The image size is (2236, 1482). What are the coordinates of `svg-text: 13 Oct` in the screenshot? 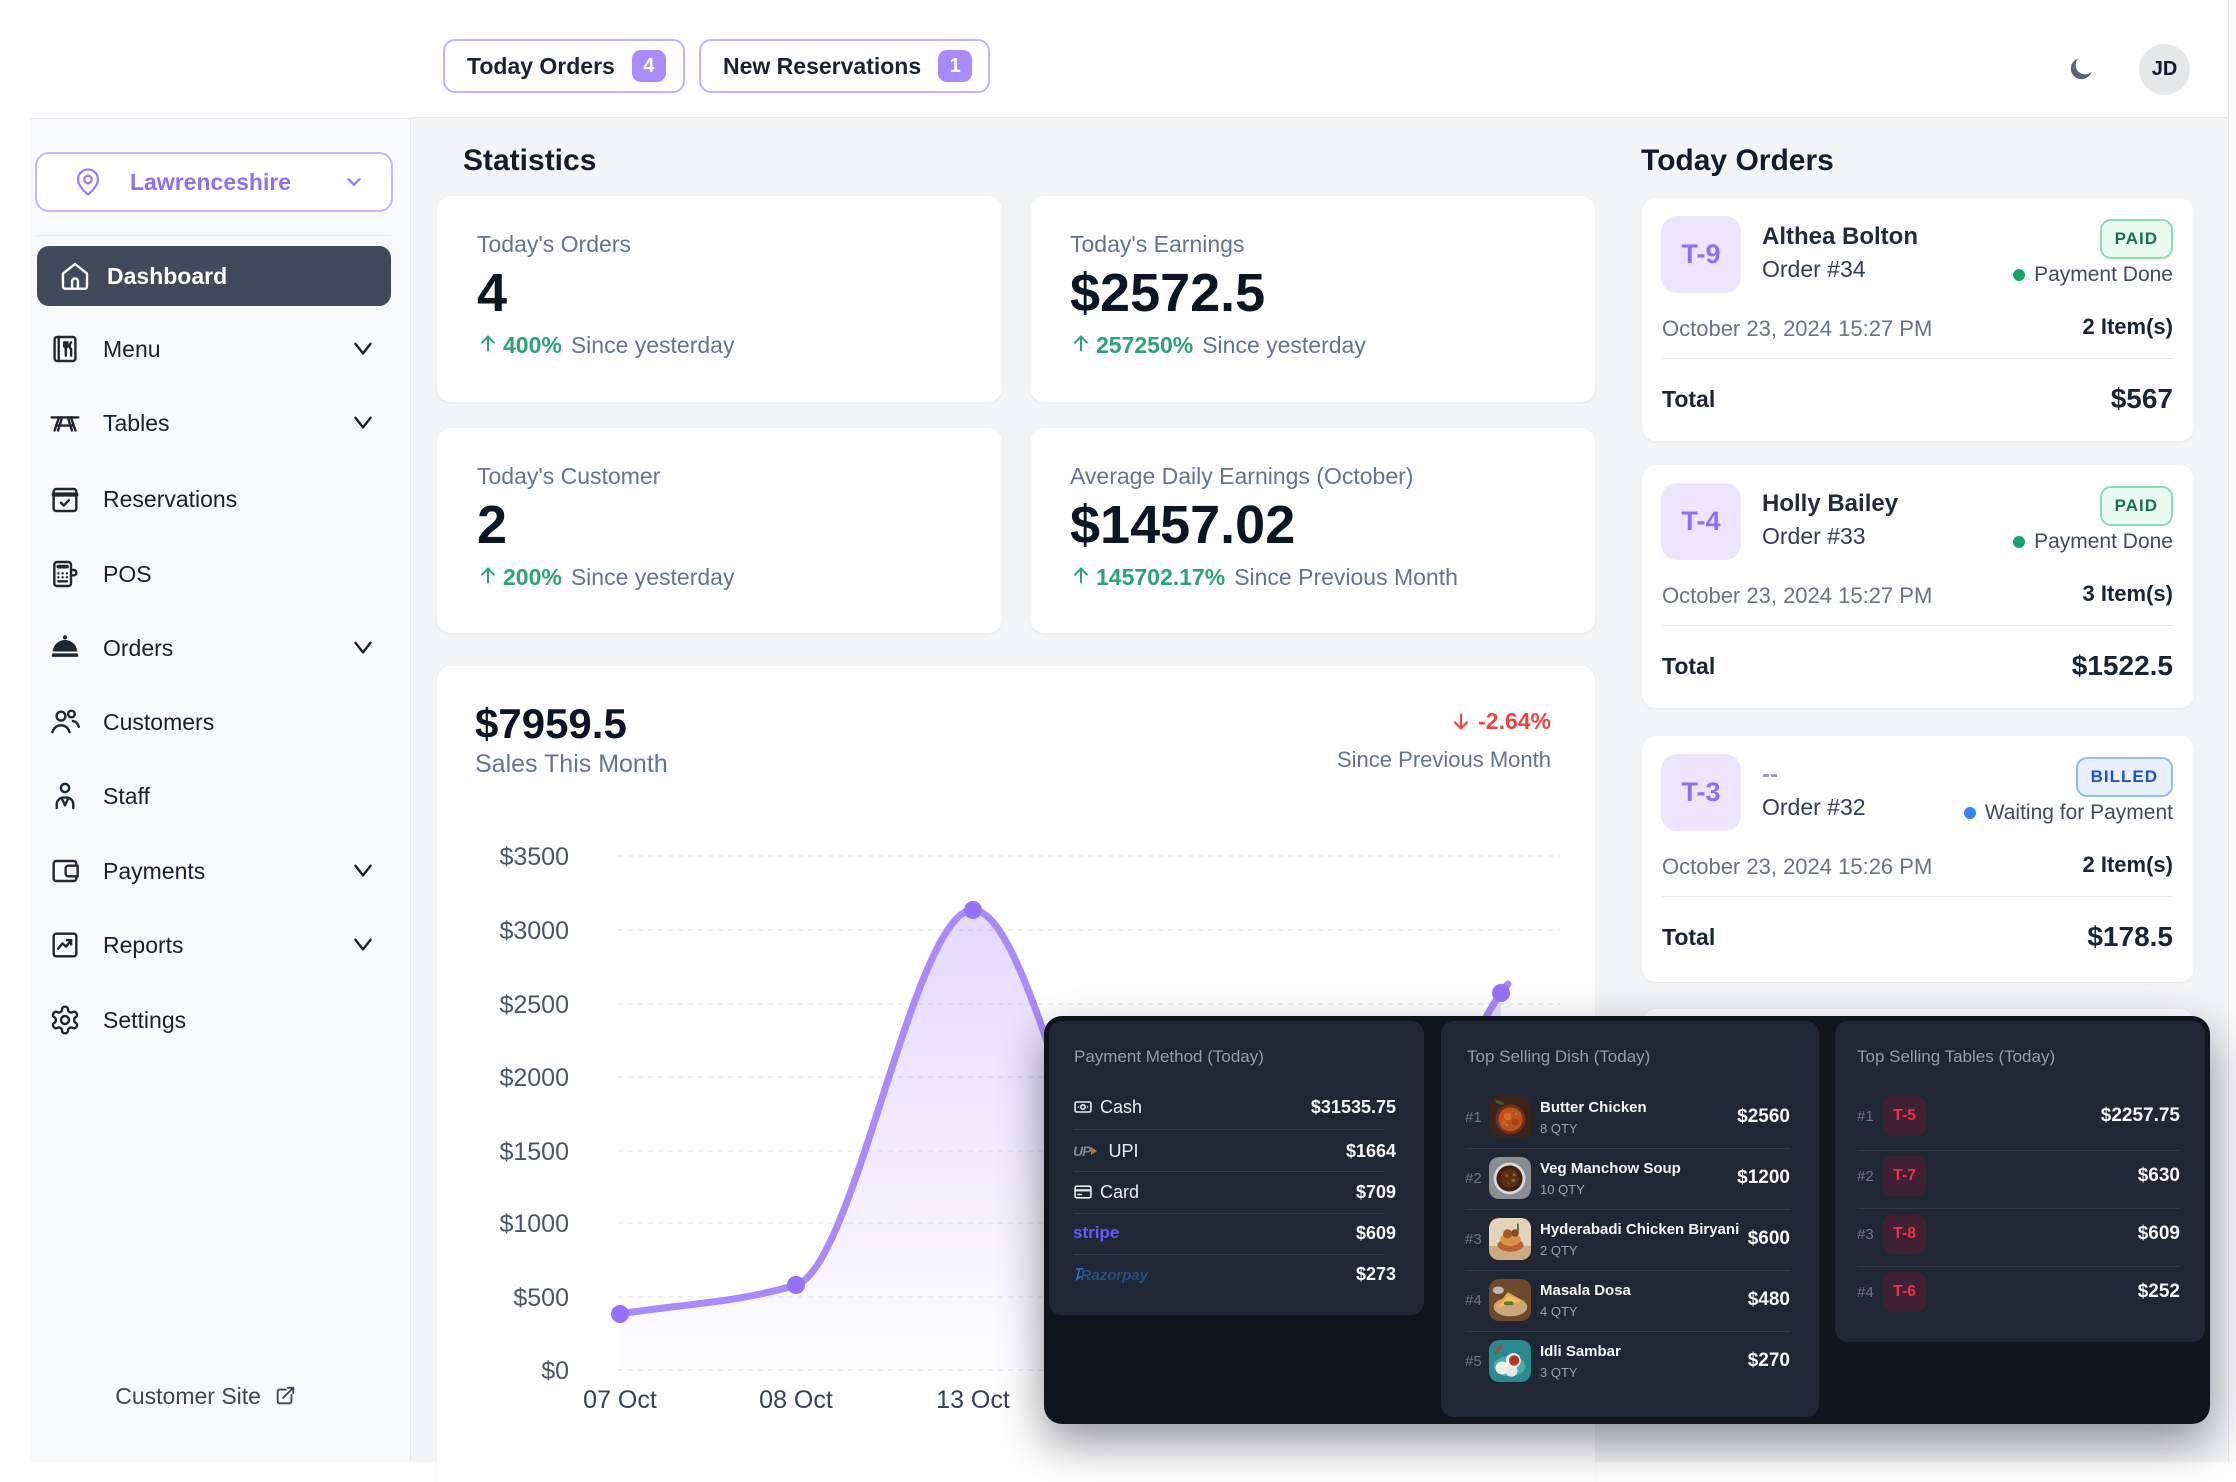 It's located at (973, 1400).